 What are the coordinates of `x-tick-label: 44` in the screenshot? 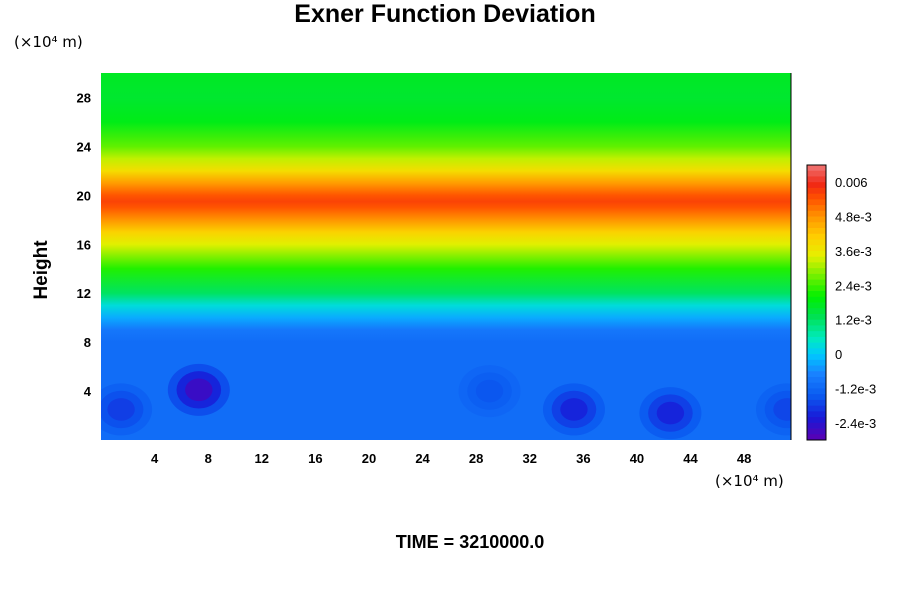 It's located at (690, 458).